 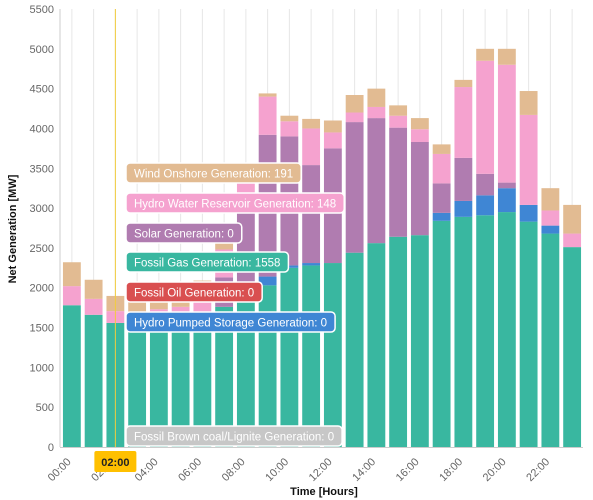 What do you see at coordinates (408, 470) in the screenshot?
I see `x-tick-label: 16:00` at bounding box center [408, 470].